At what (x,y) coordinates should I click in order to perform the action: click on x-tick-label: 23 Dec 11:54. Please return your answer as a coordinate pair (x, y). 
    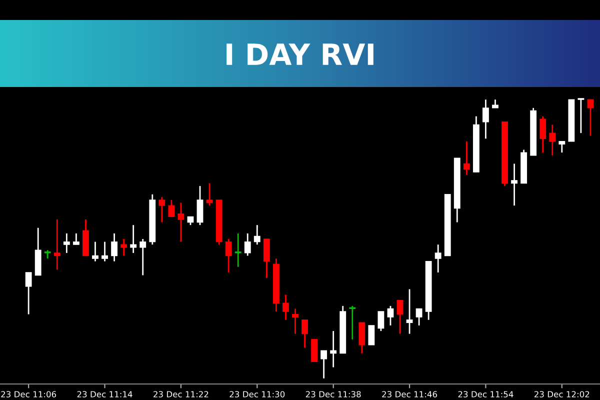
    Looking at the image, I should click on (486, 394).